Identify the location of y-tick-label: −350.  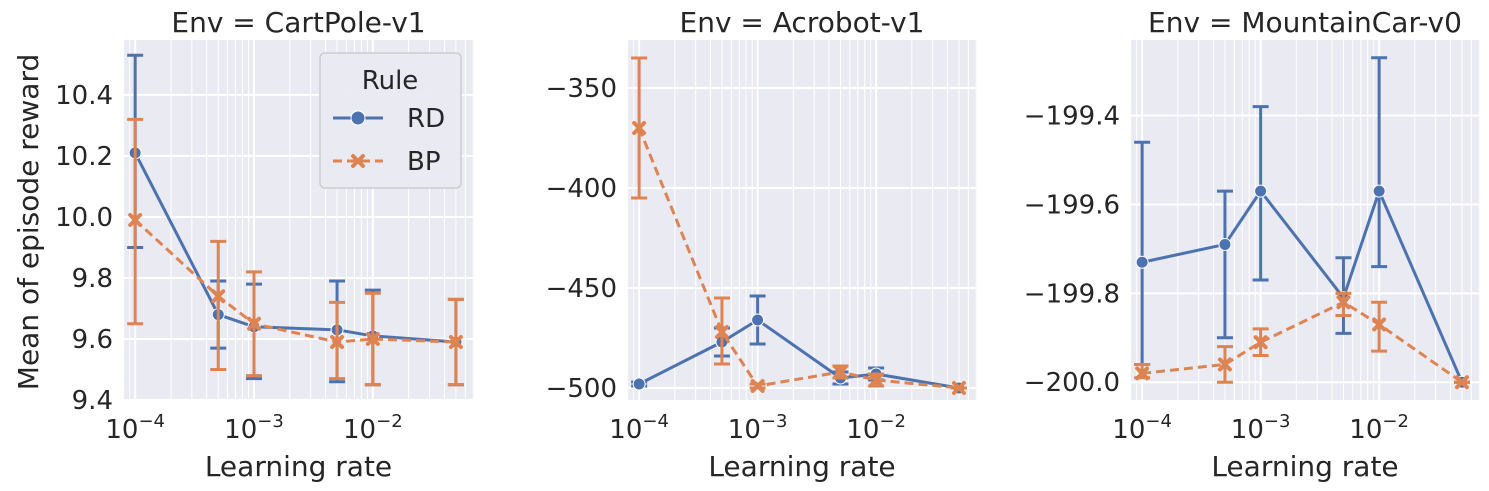
(581, 89).